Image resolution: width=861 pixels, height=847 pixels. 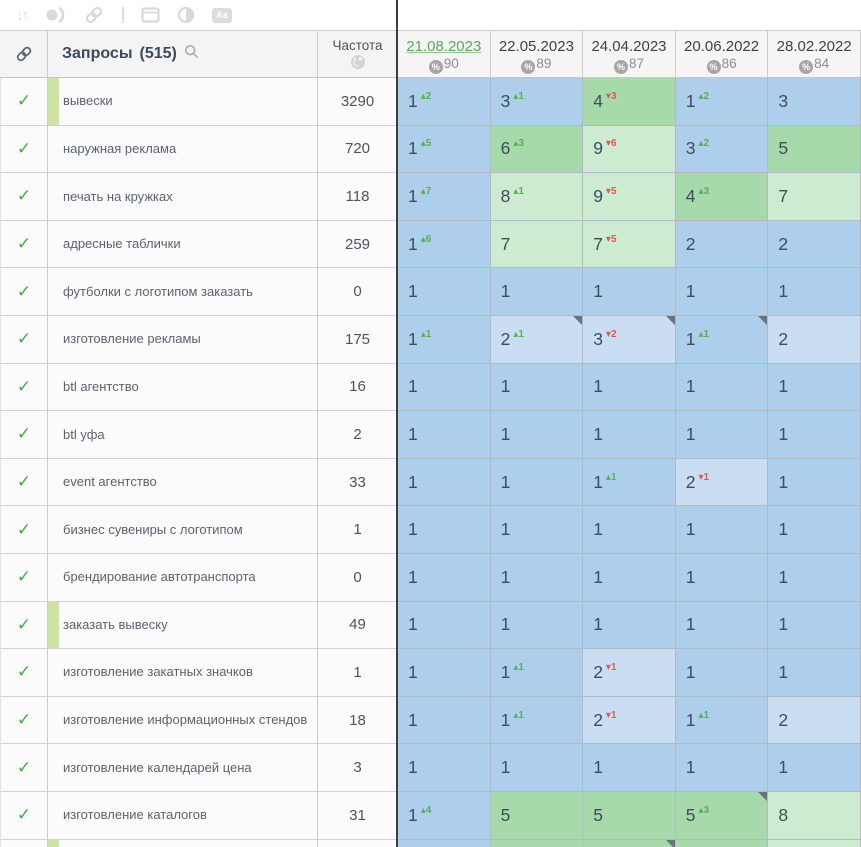 What do you see at coordinates (55, 15) in the screenshot?
I see `visibility-icon` at bounding box center [55, 15].